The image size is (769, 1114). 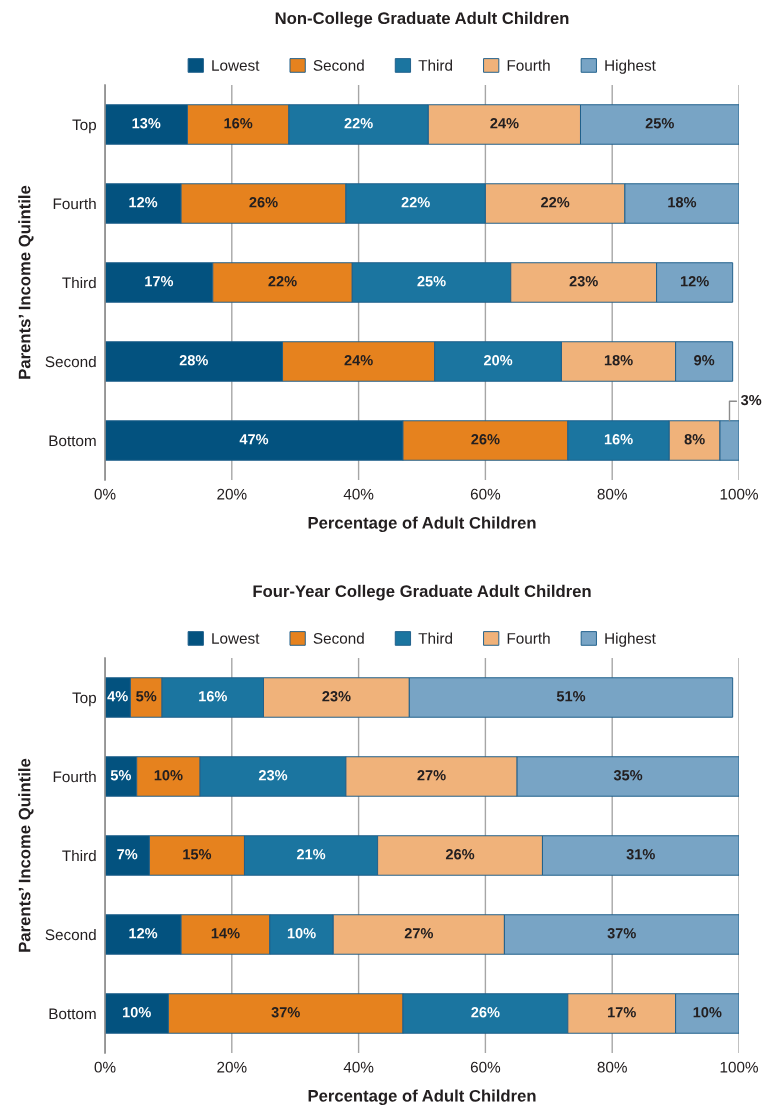 I want to click on data-label: 47%, so click(x=254, y=439).